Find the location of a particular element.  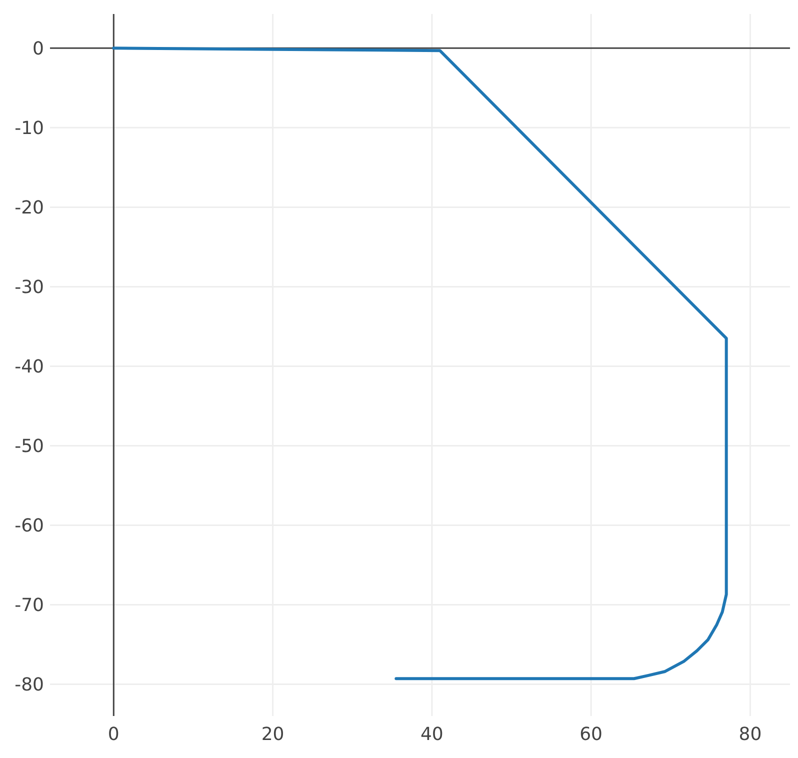

y-tick-label: -50 is located at coordinates (29, 446).